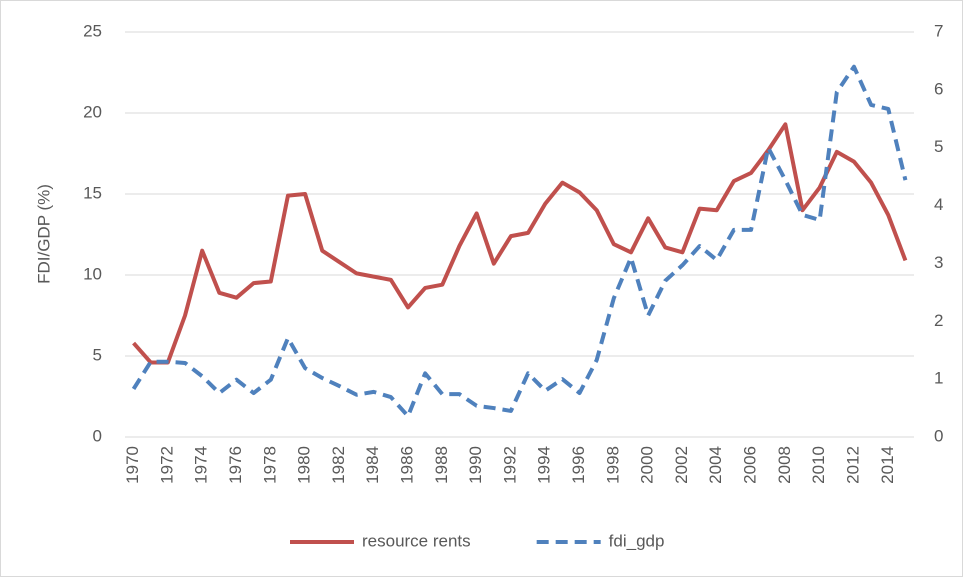 This screenshot has width=964, height=578. What do you see at coordinates (416, 540) in the screenshot?
I see `legend-label: resource rents` at bounding box center [416, 540].